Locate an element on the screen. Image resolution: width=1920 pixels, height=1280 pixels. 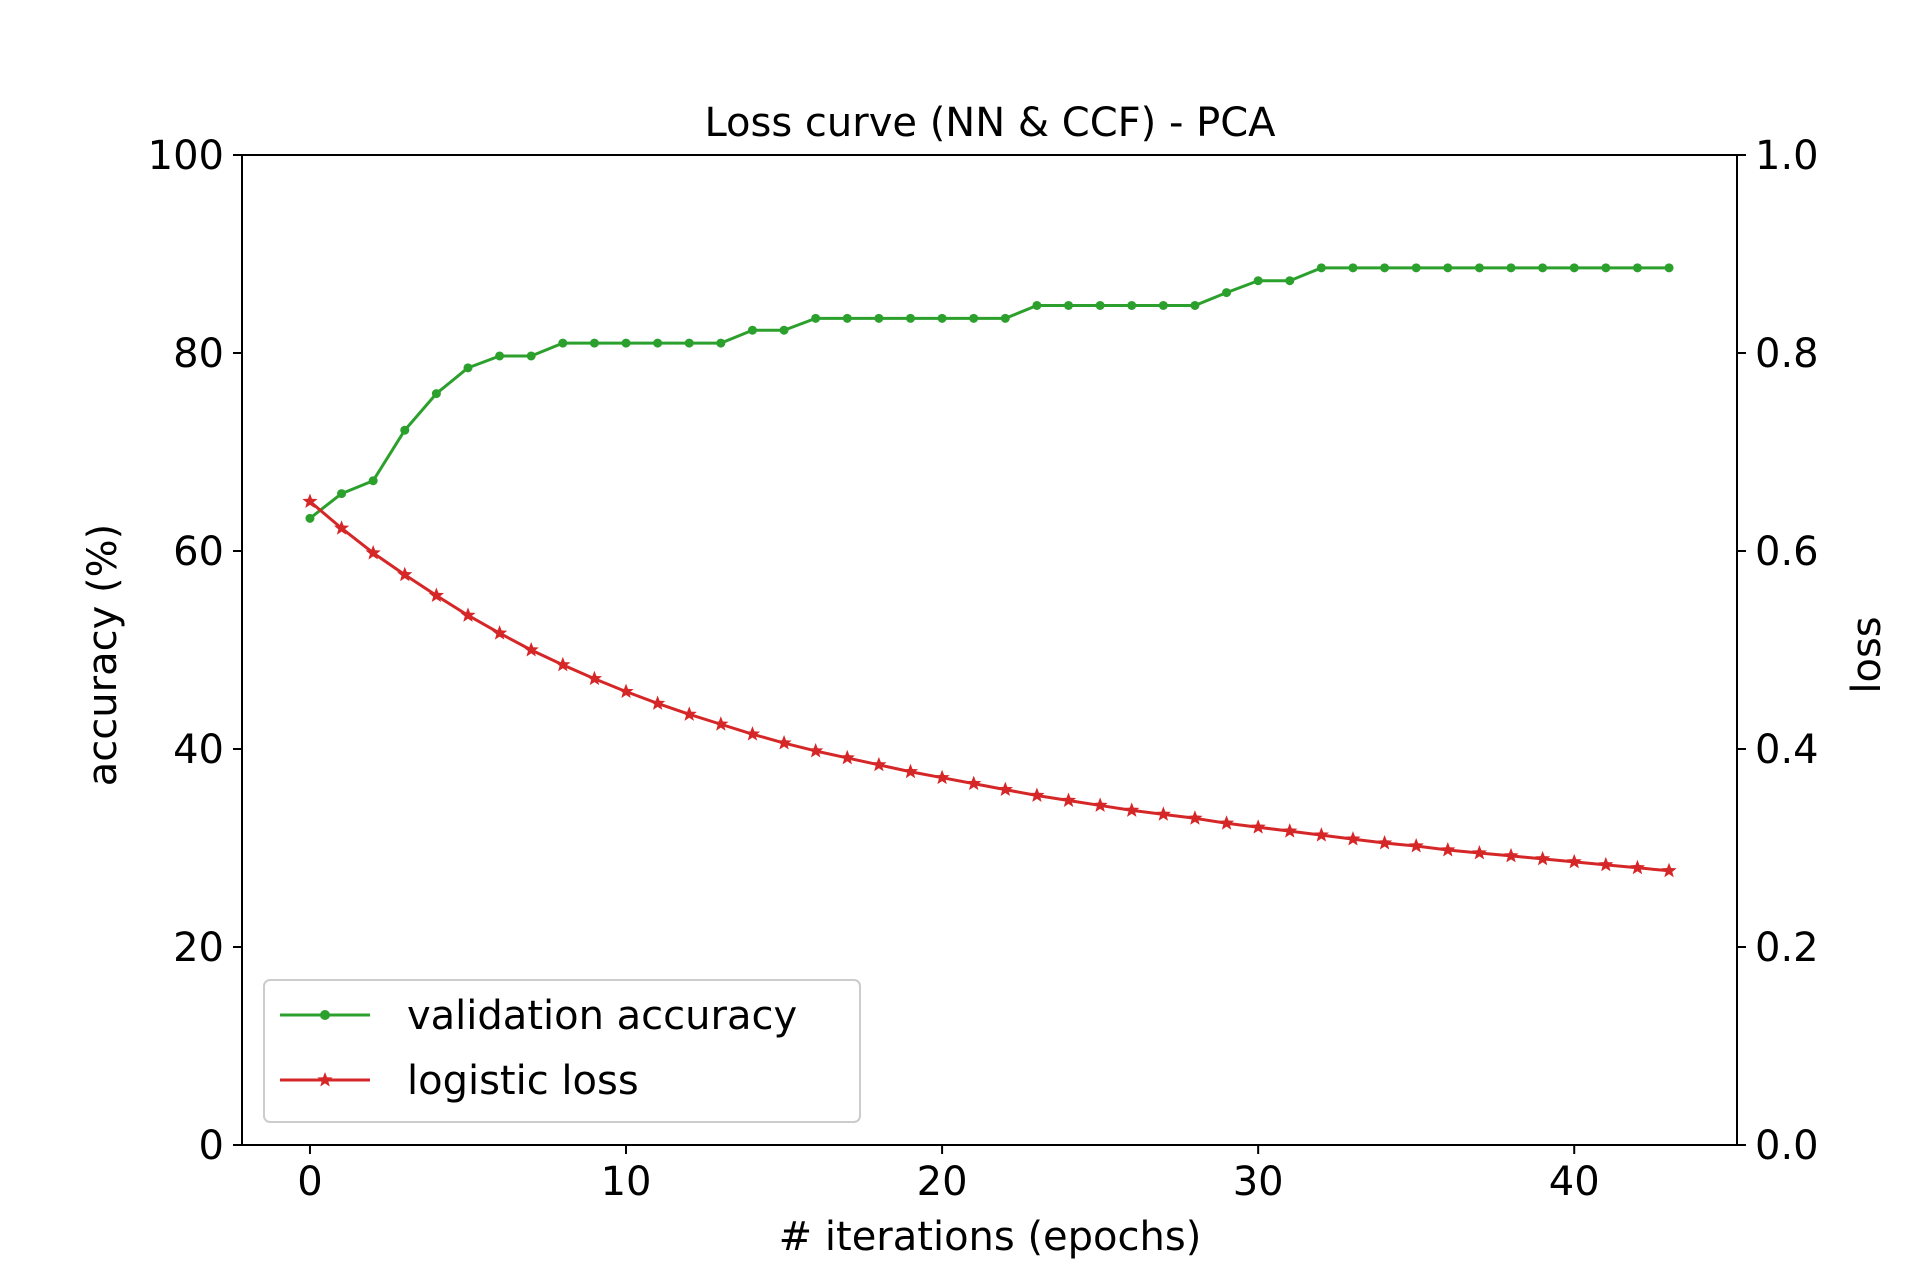
legend: validation accuracy logistic loss is located at coordinates (562, 1051).